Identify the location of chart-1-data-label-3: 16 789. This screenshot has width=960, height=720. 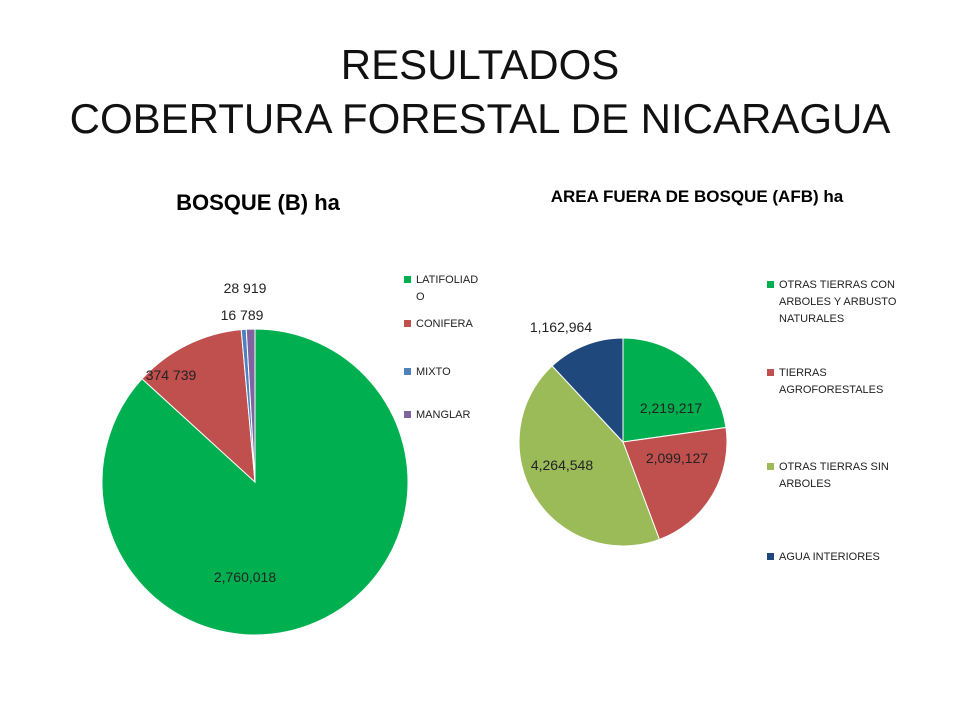
(242, 315).